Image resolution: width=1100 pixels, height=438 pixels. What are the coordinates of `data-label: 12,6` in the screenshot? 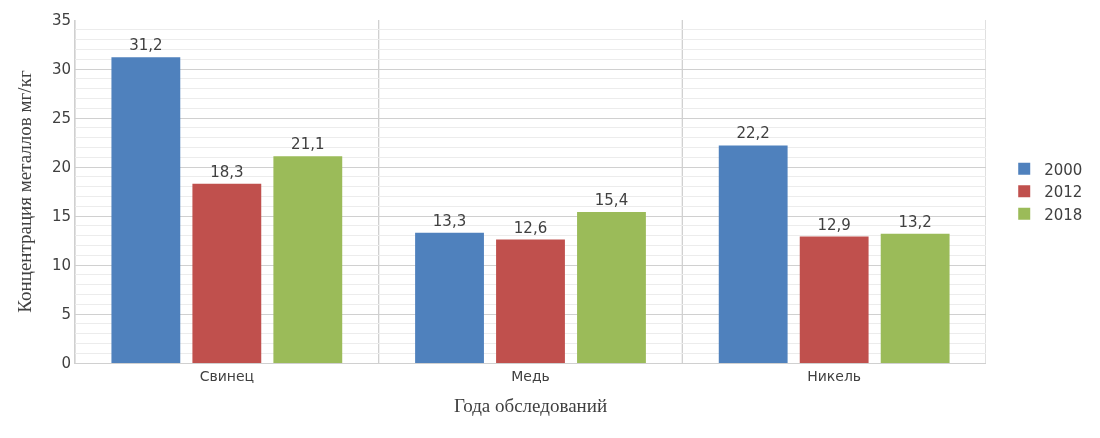 It's located at (530, 227).